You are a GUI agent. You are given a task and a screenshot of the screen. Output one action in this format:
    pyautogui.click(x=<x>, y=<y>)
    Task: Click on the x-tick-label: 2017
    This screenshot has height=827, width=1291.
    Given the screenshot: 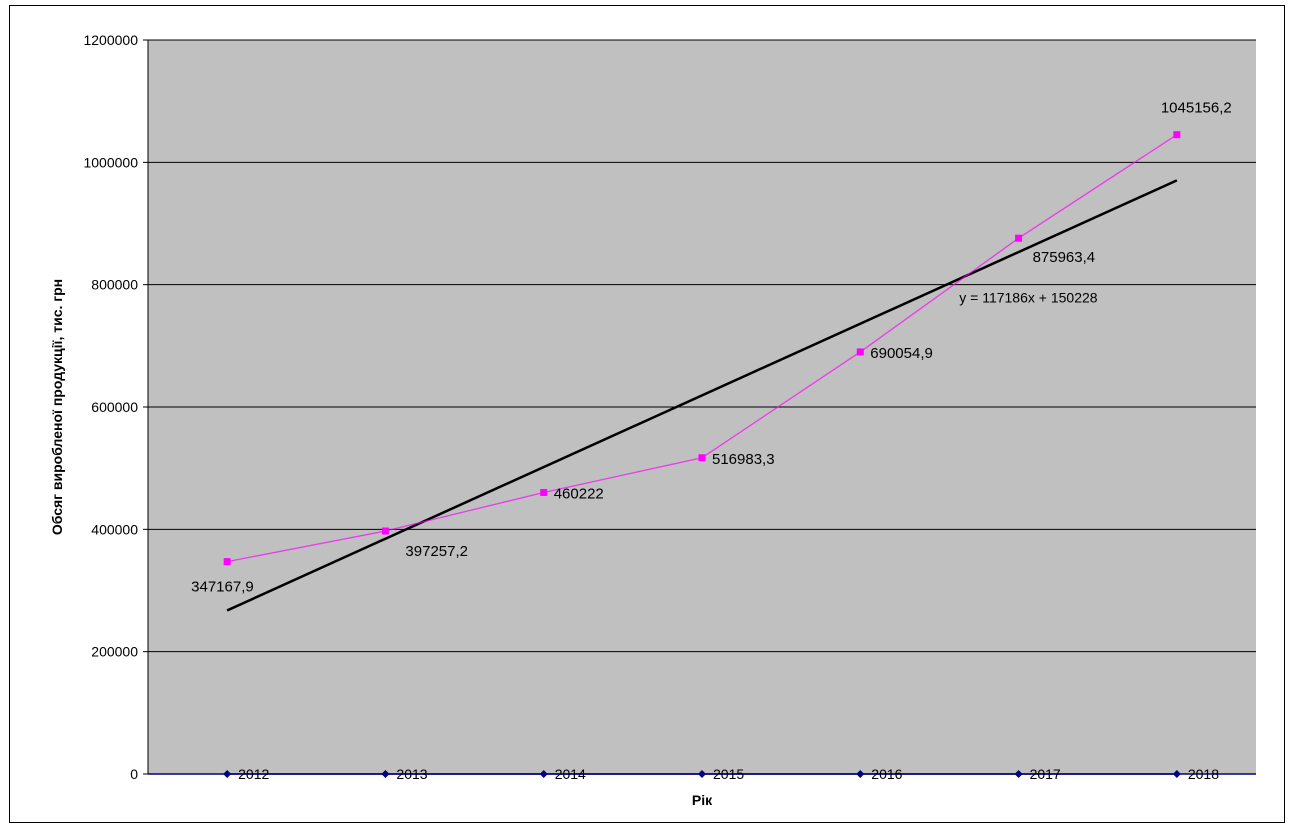 What is the action you would take?
    pyautogui.click(x=1045, y=774)
    